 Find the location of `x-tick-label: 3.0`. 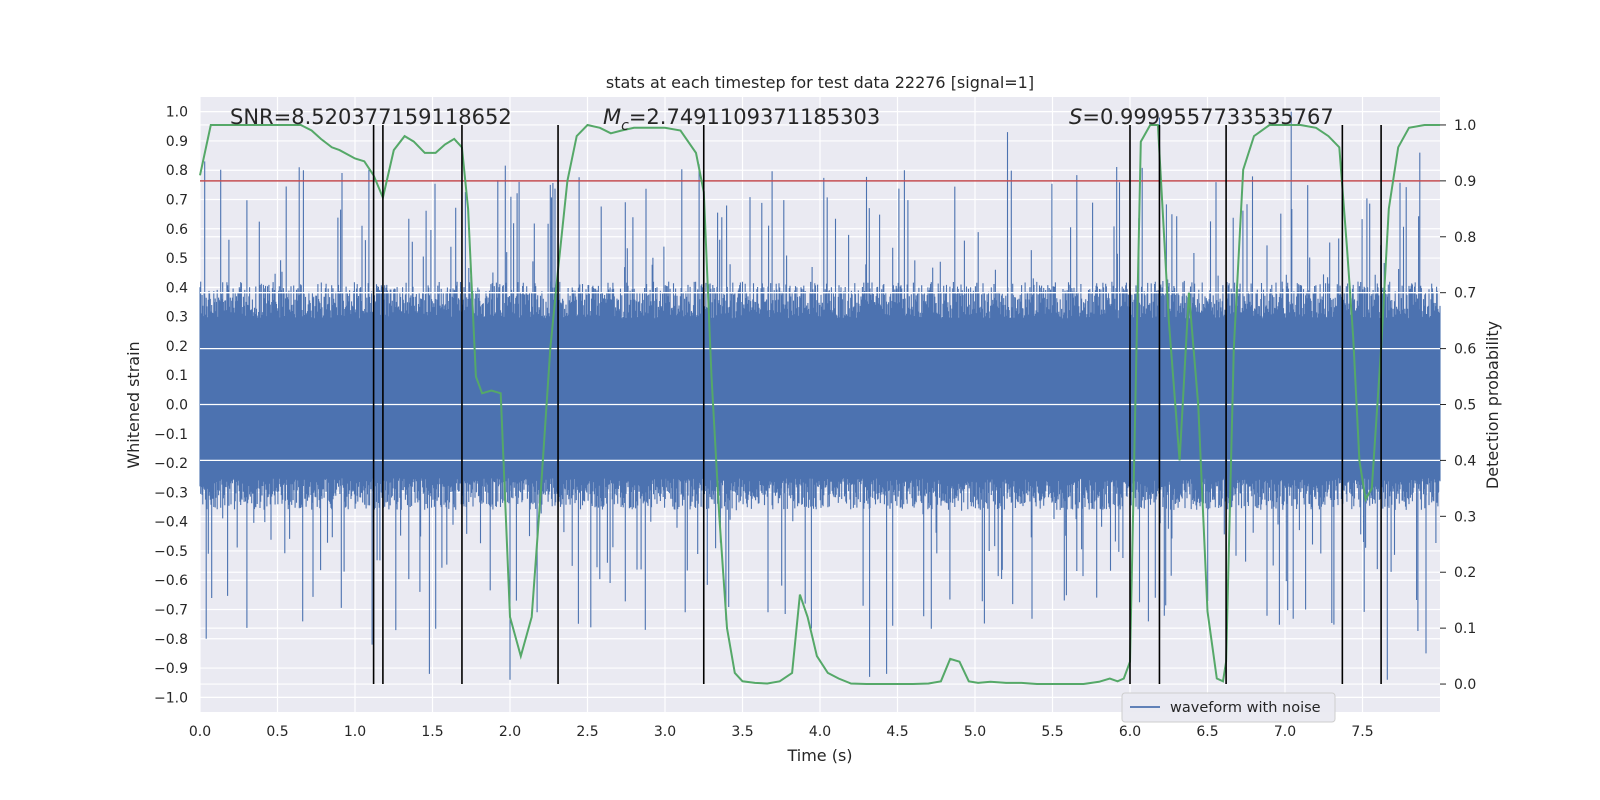

x-tick-label: 3.0 is located at coordinates (665, 732).